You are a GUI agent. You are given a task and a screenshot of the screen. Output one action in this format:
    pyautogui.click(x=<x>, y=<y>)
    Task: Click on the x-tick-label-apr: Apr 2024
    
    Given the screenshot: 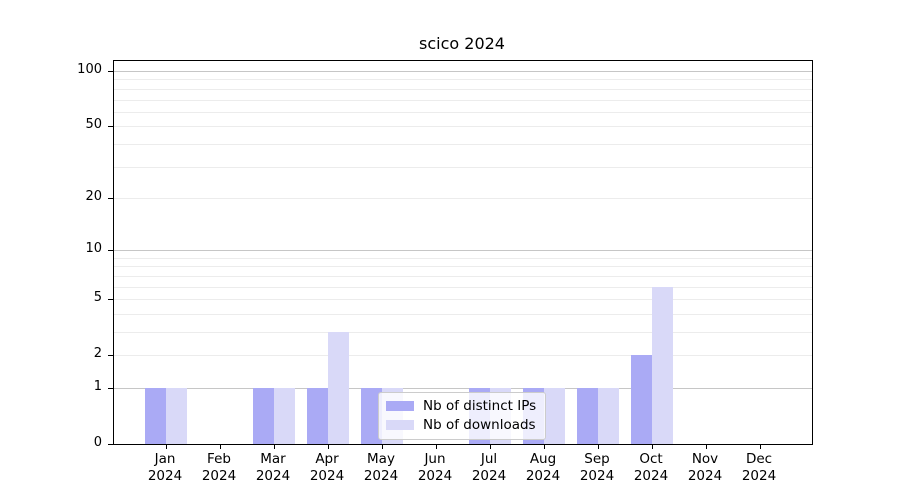 What is the action you would take?
    pyautogui.click(x=327, y=468)
    